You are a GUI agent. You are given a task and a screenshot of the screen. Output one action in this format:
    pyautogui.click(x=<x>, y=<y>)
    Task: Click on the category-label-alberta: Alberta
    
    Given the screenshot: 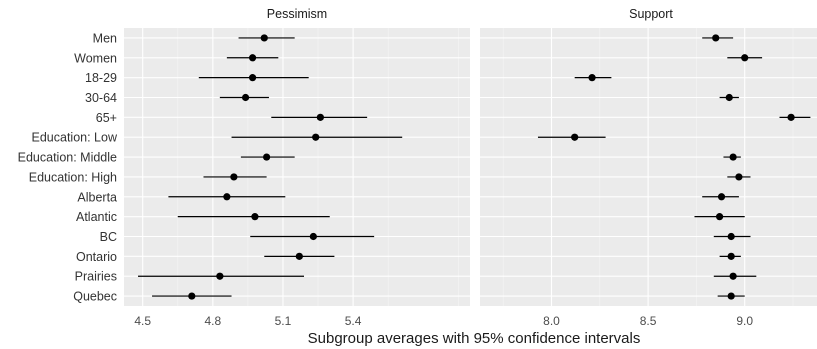 What is the action you would take?
    pyautogui.click(x=97, y=197)
    